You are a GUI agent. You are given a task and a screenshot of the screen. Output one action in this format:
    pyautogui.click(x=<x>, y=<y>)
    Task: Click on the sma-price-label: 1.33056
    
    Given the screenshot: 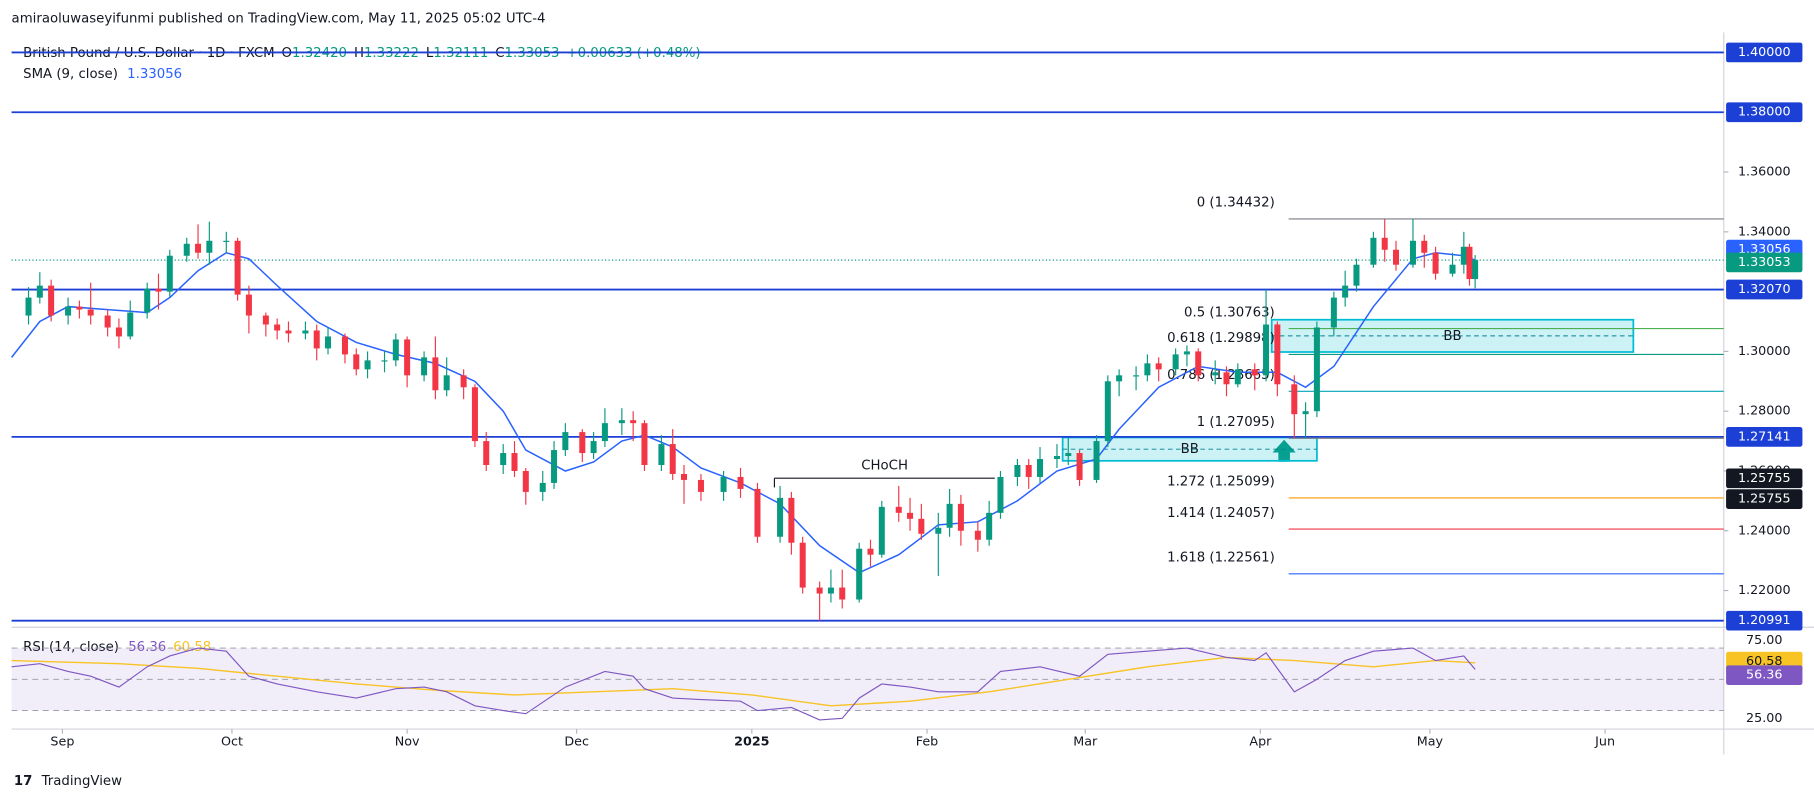 What is the action you would take?
    pyautogui.click(x=1764, y=248)
    